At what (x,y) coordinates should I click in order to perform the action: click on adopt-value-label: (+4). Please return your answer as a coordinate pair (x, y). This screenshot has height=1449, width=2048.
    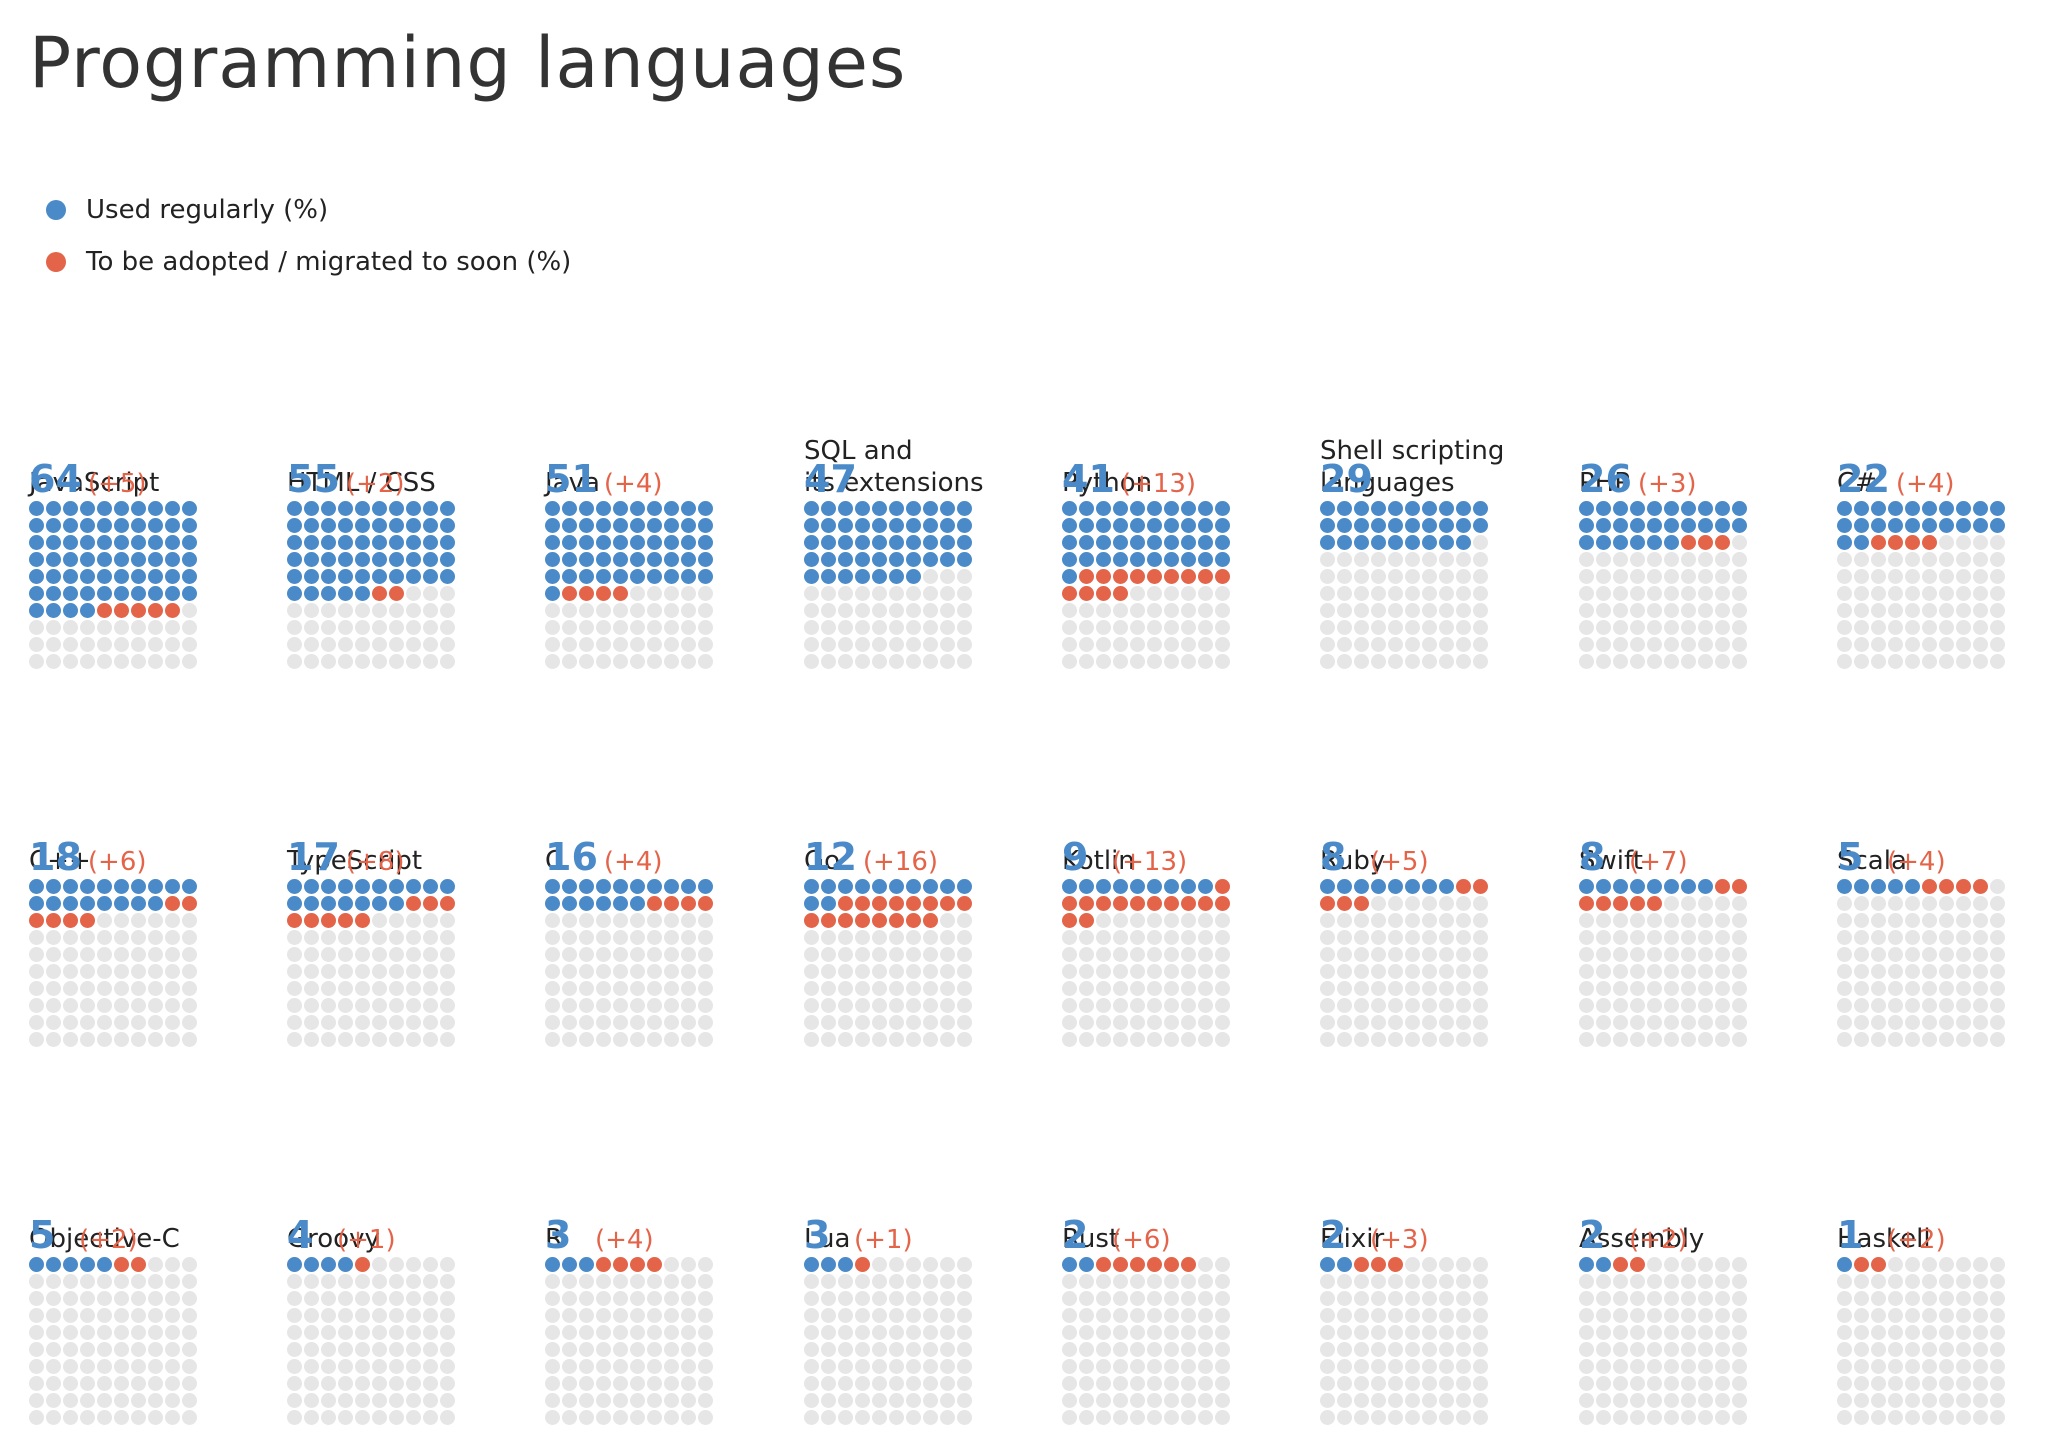
    Looking at the image, I should click on (1925, 484).